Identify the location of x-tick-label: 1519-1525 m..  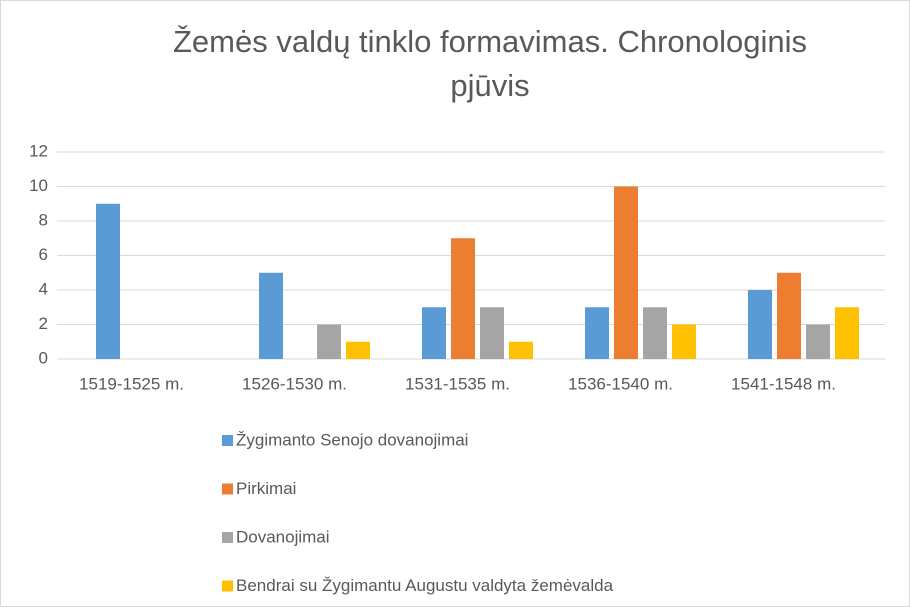
(131, 383).